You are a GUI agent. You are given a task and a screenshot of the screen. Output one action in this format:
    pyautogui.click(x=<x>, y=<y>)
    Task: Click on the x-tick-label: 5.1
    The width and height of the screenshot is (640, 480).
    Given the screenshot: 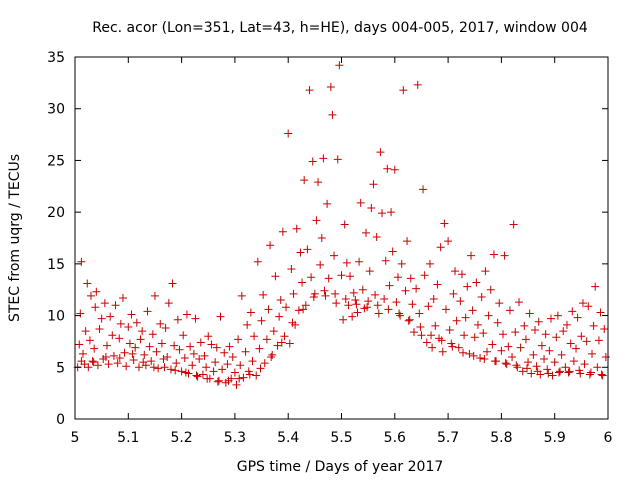 What is the action you would take?
    pyautogui.click(x=128, y=438)
    